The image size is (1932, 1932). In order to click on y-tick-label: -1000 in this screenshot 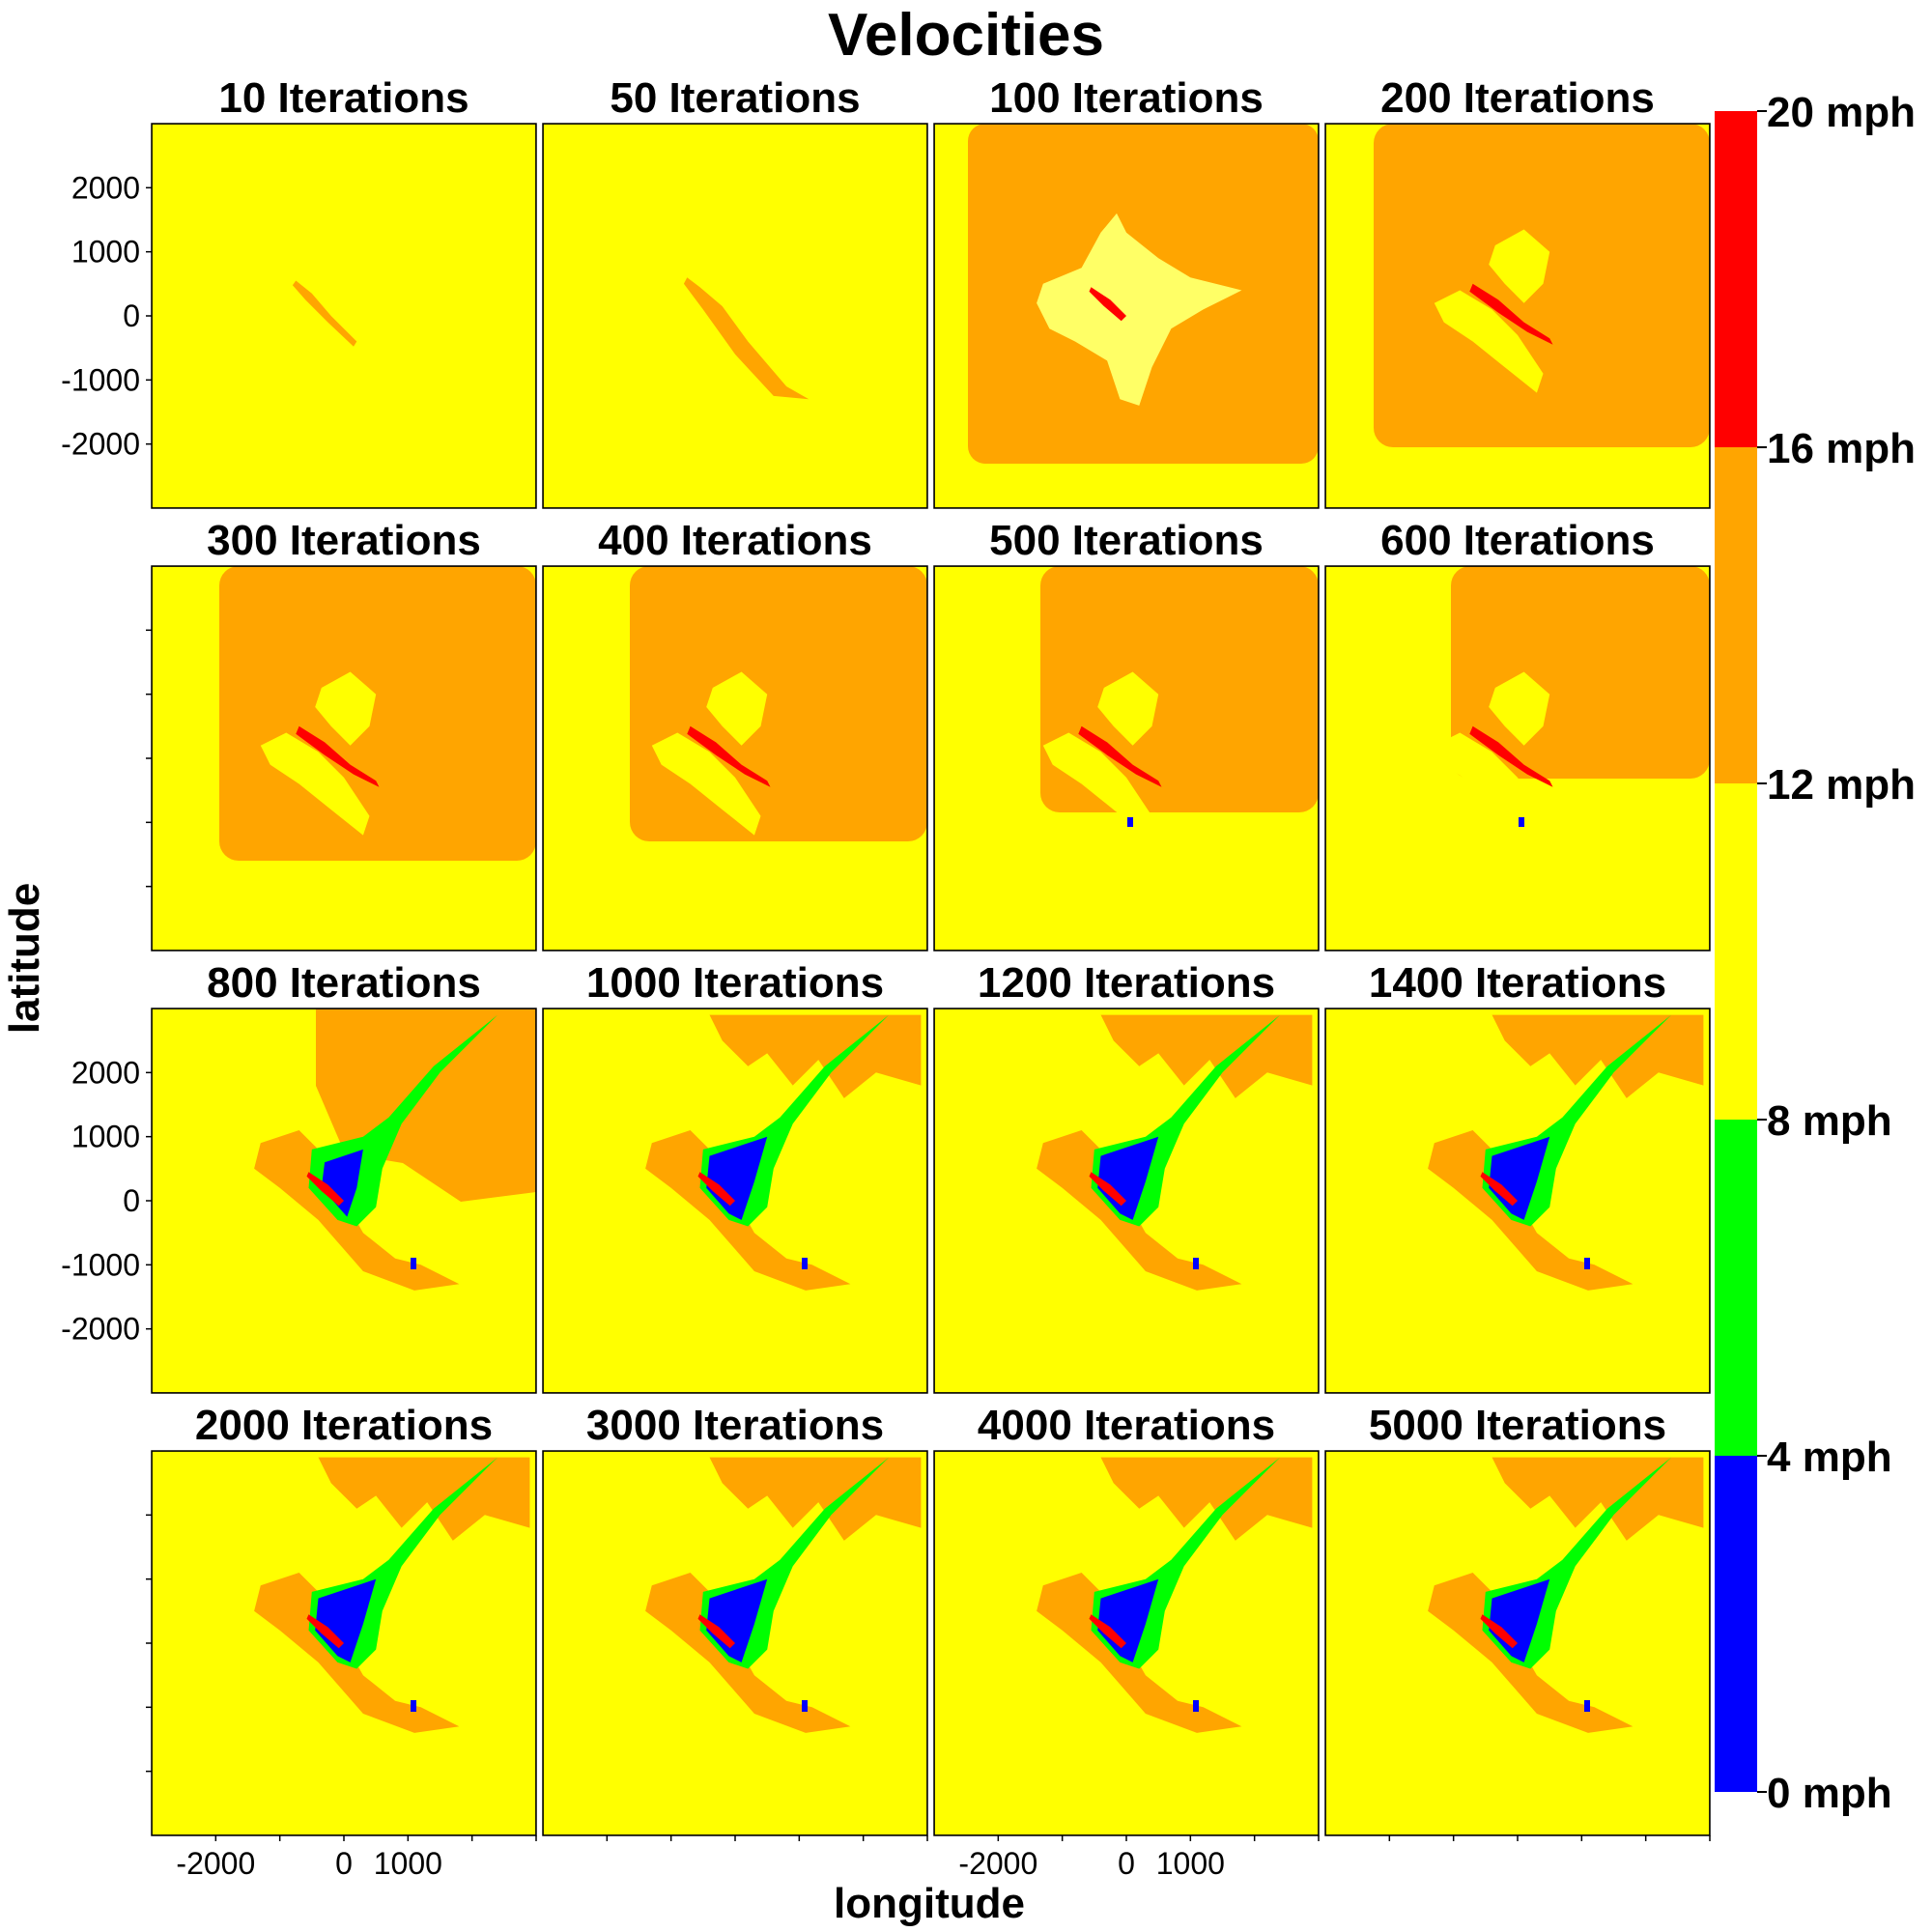, I will do `click(100, 1264)`.